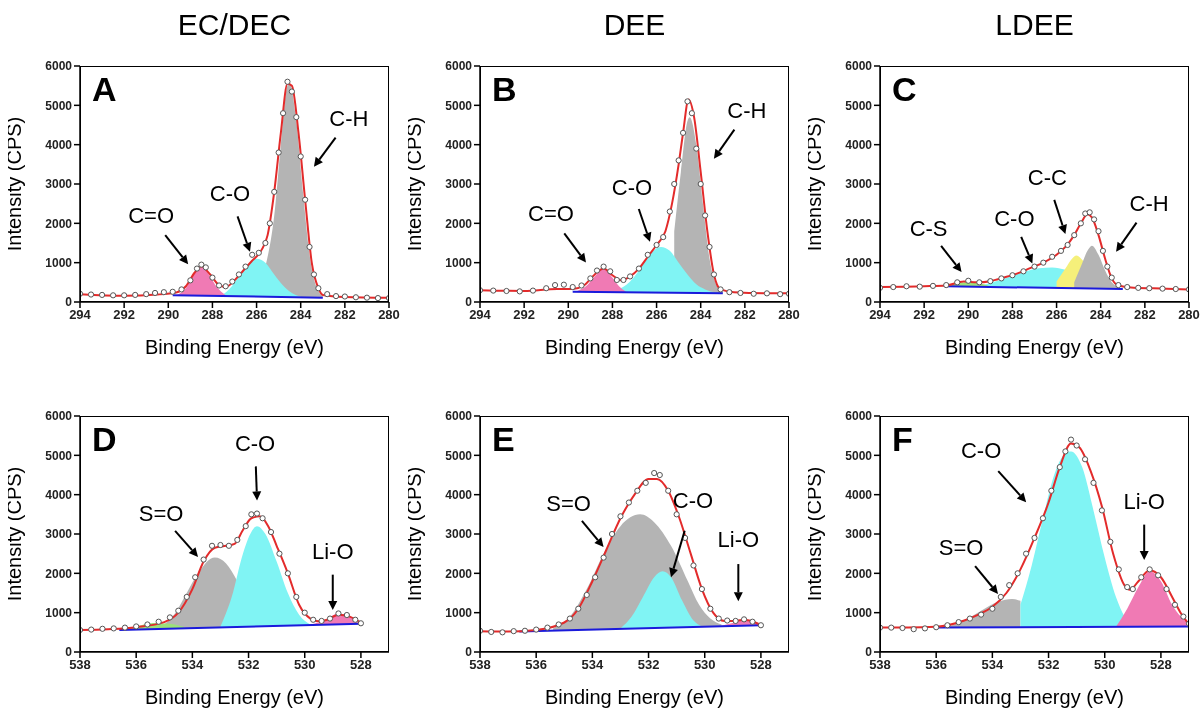 This screenshot has height=711, width=1203. What do you see at coordinates (904, 89) in the screenshot?
I see `annotation: C` at bounding box center [904, 89].